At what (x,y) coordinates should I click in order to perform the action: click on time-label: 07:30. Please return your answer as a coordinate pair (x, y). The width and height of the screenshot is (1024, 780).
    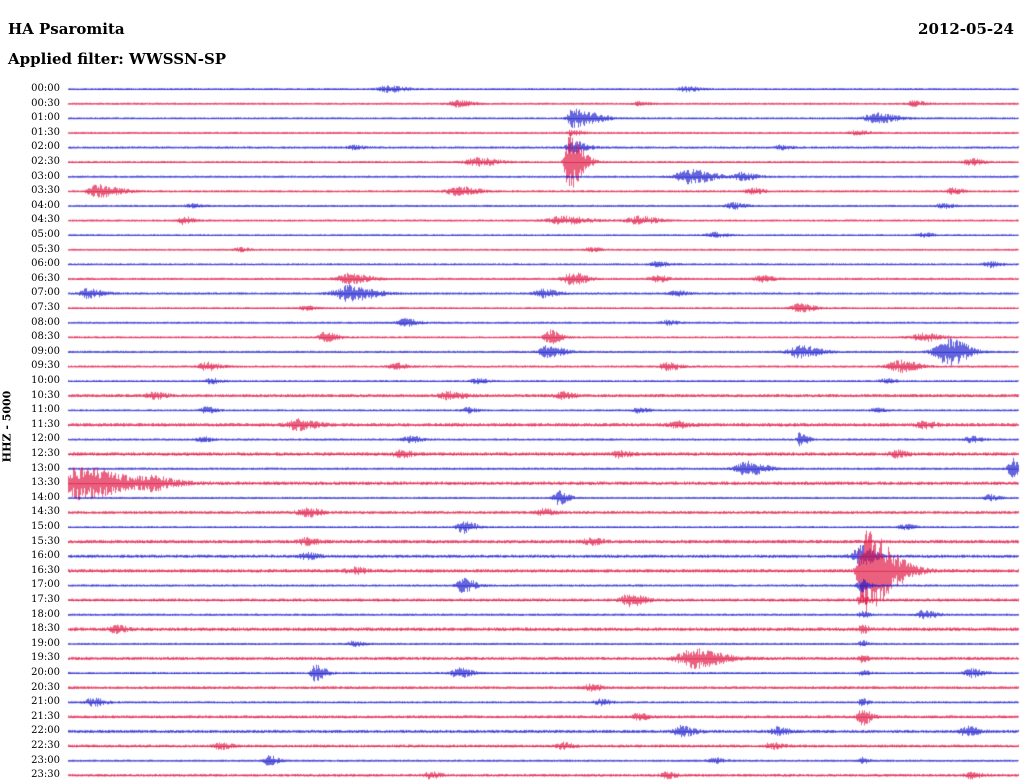
    Looking at the image, I should click on (45, 307).